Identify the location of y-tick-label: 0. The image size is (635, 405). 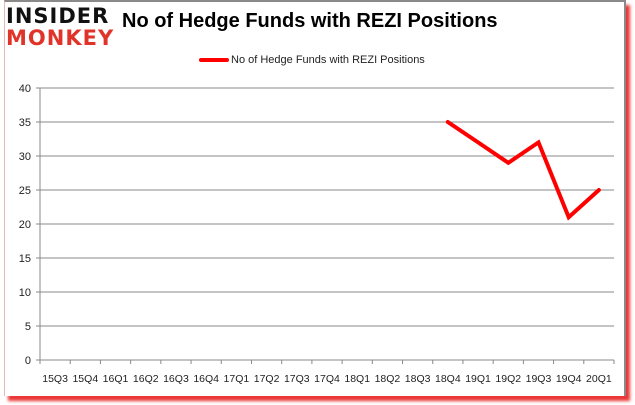
(28, 361).